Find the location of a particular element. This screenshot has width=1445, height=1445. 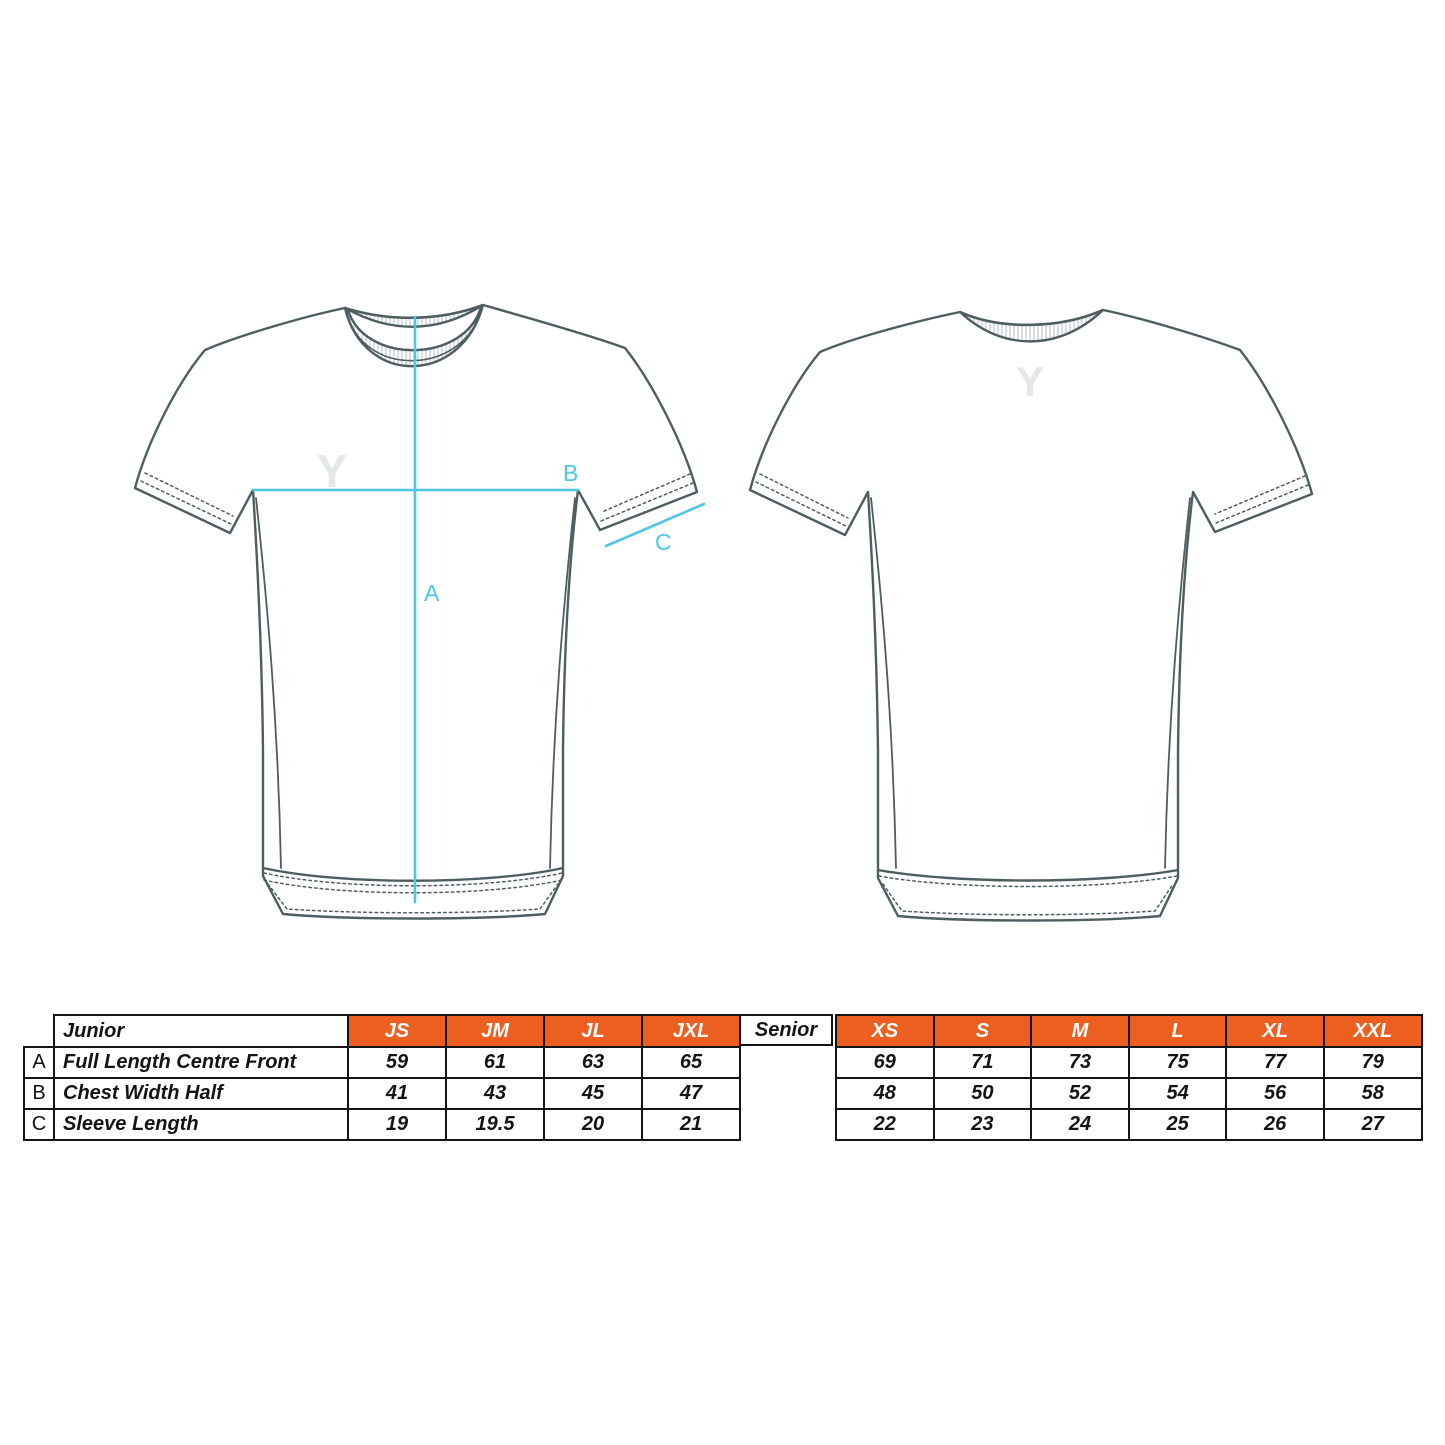

corner-spacer is located at coordinates (39, 1031).